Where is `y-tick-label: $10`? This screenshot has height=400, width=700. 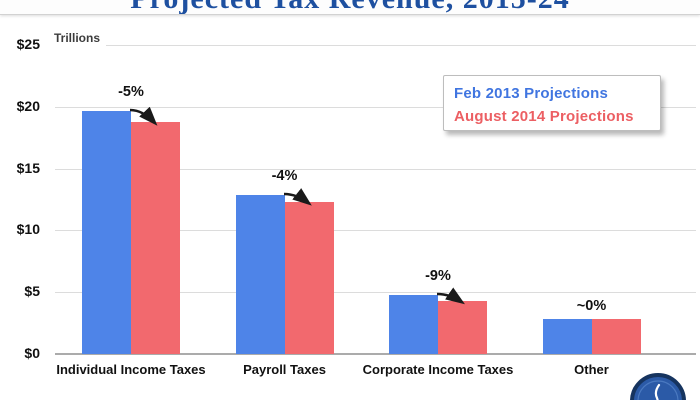
y-tick-label: $10 is located at coordinates (28, 229).